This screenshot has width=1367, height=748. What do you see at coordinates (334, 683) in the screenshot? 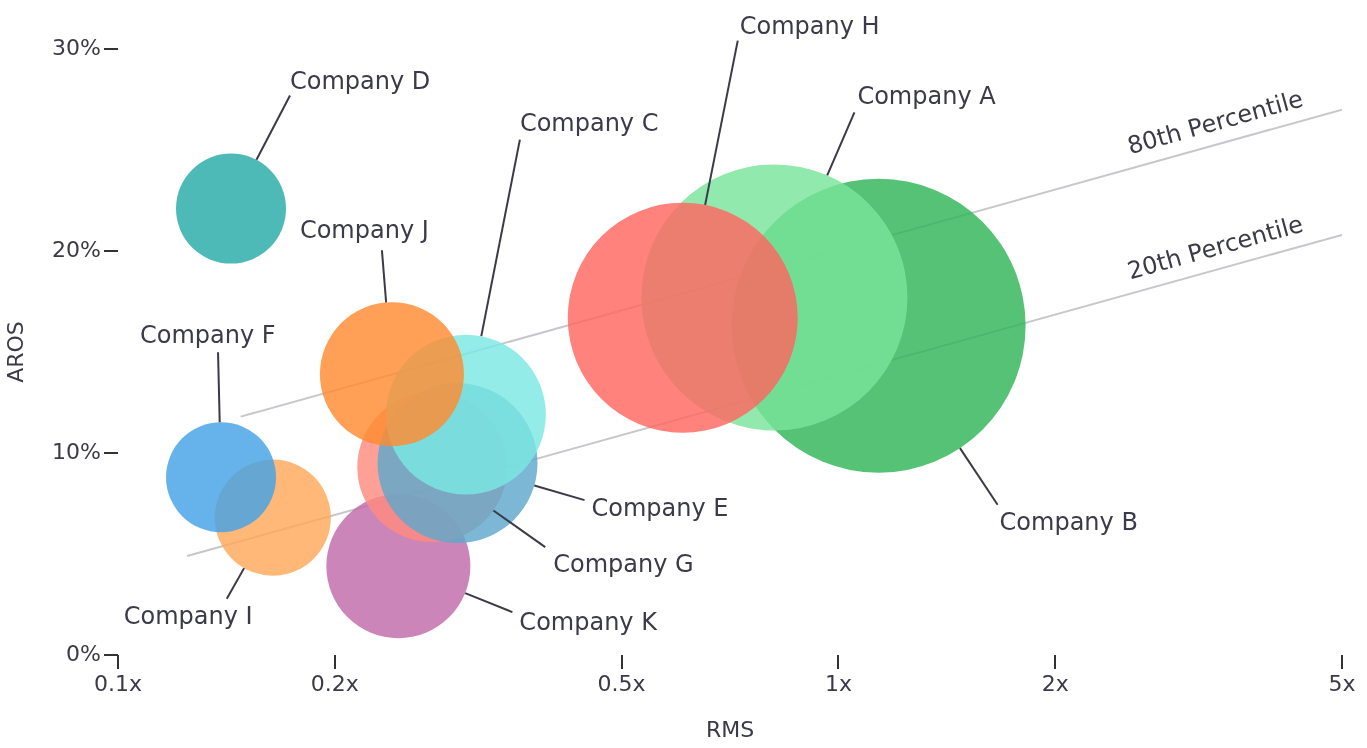
I see `x-tick-label: 0.2x` at bounding box center [334, 683].